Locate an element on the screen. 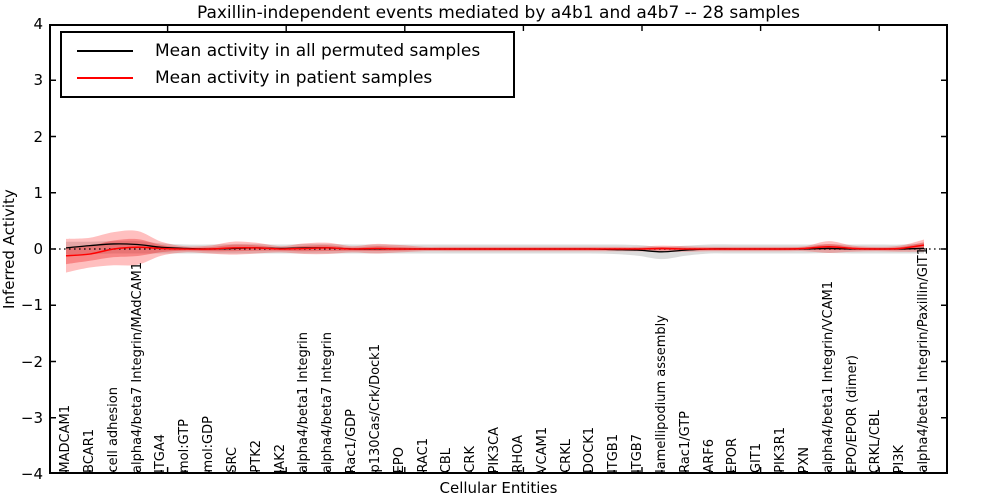 This screenshot has height=500, width=1000. x-tick-label: DOCK1 is located at coordinates (590, 449).